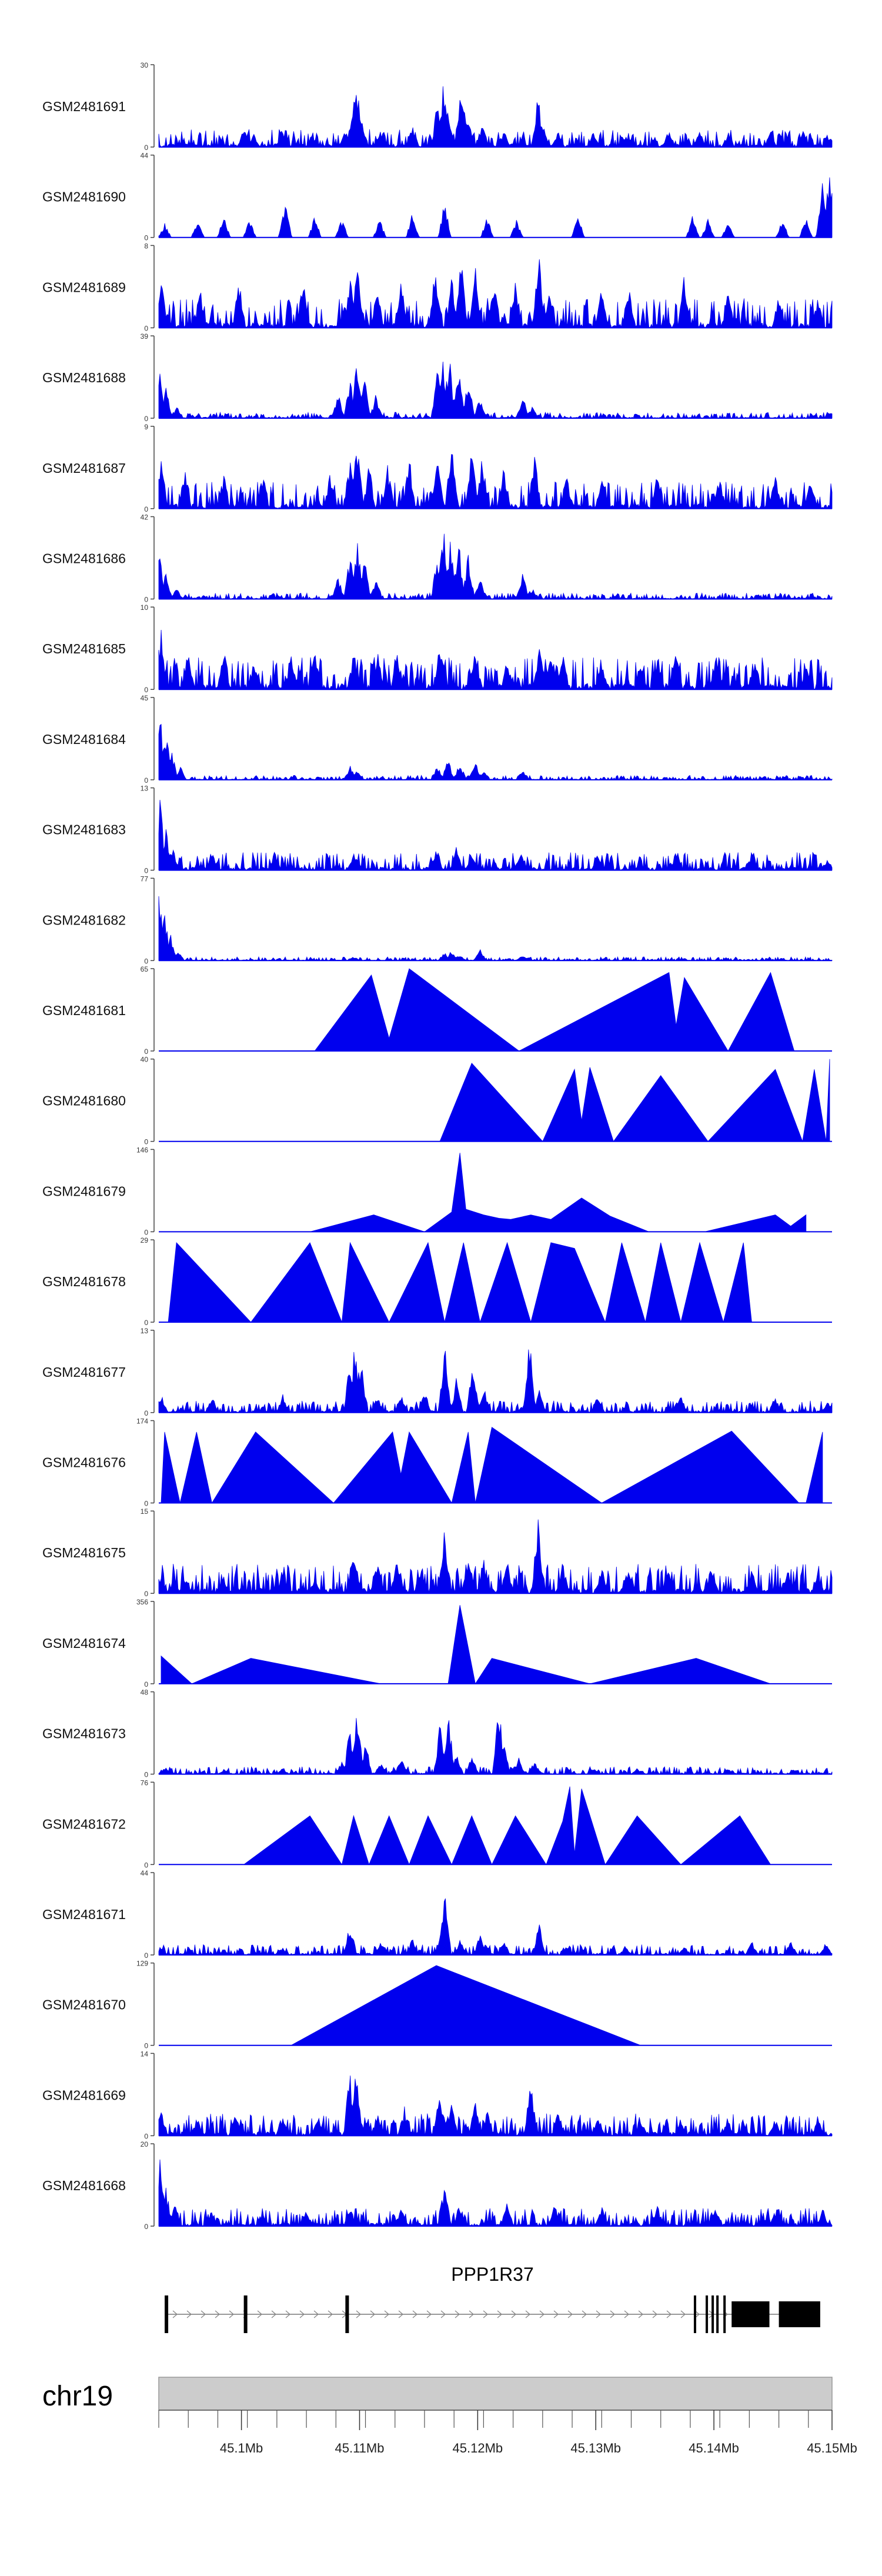 The width and height of the screenshot is (882, 2576). I want to click on track-label: GSM2481670, so click(84, 2005).